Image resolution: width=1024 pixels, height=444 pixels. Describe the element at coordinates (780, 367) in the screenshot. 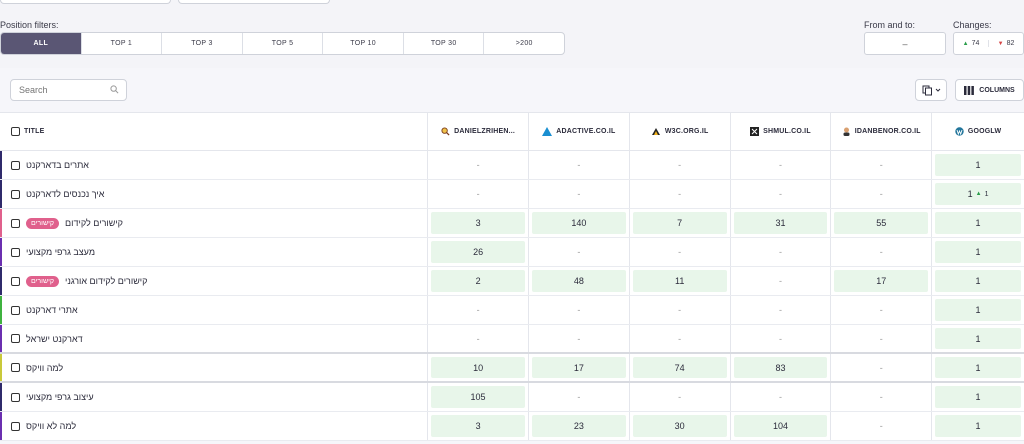

I see `position-cell: 83` at that location.